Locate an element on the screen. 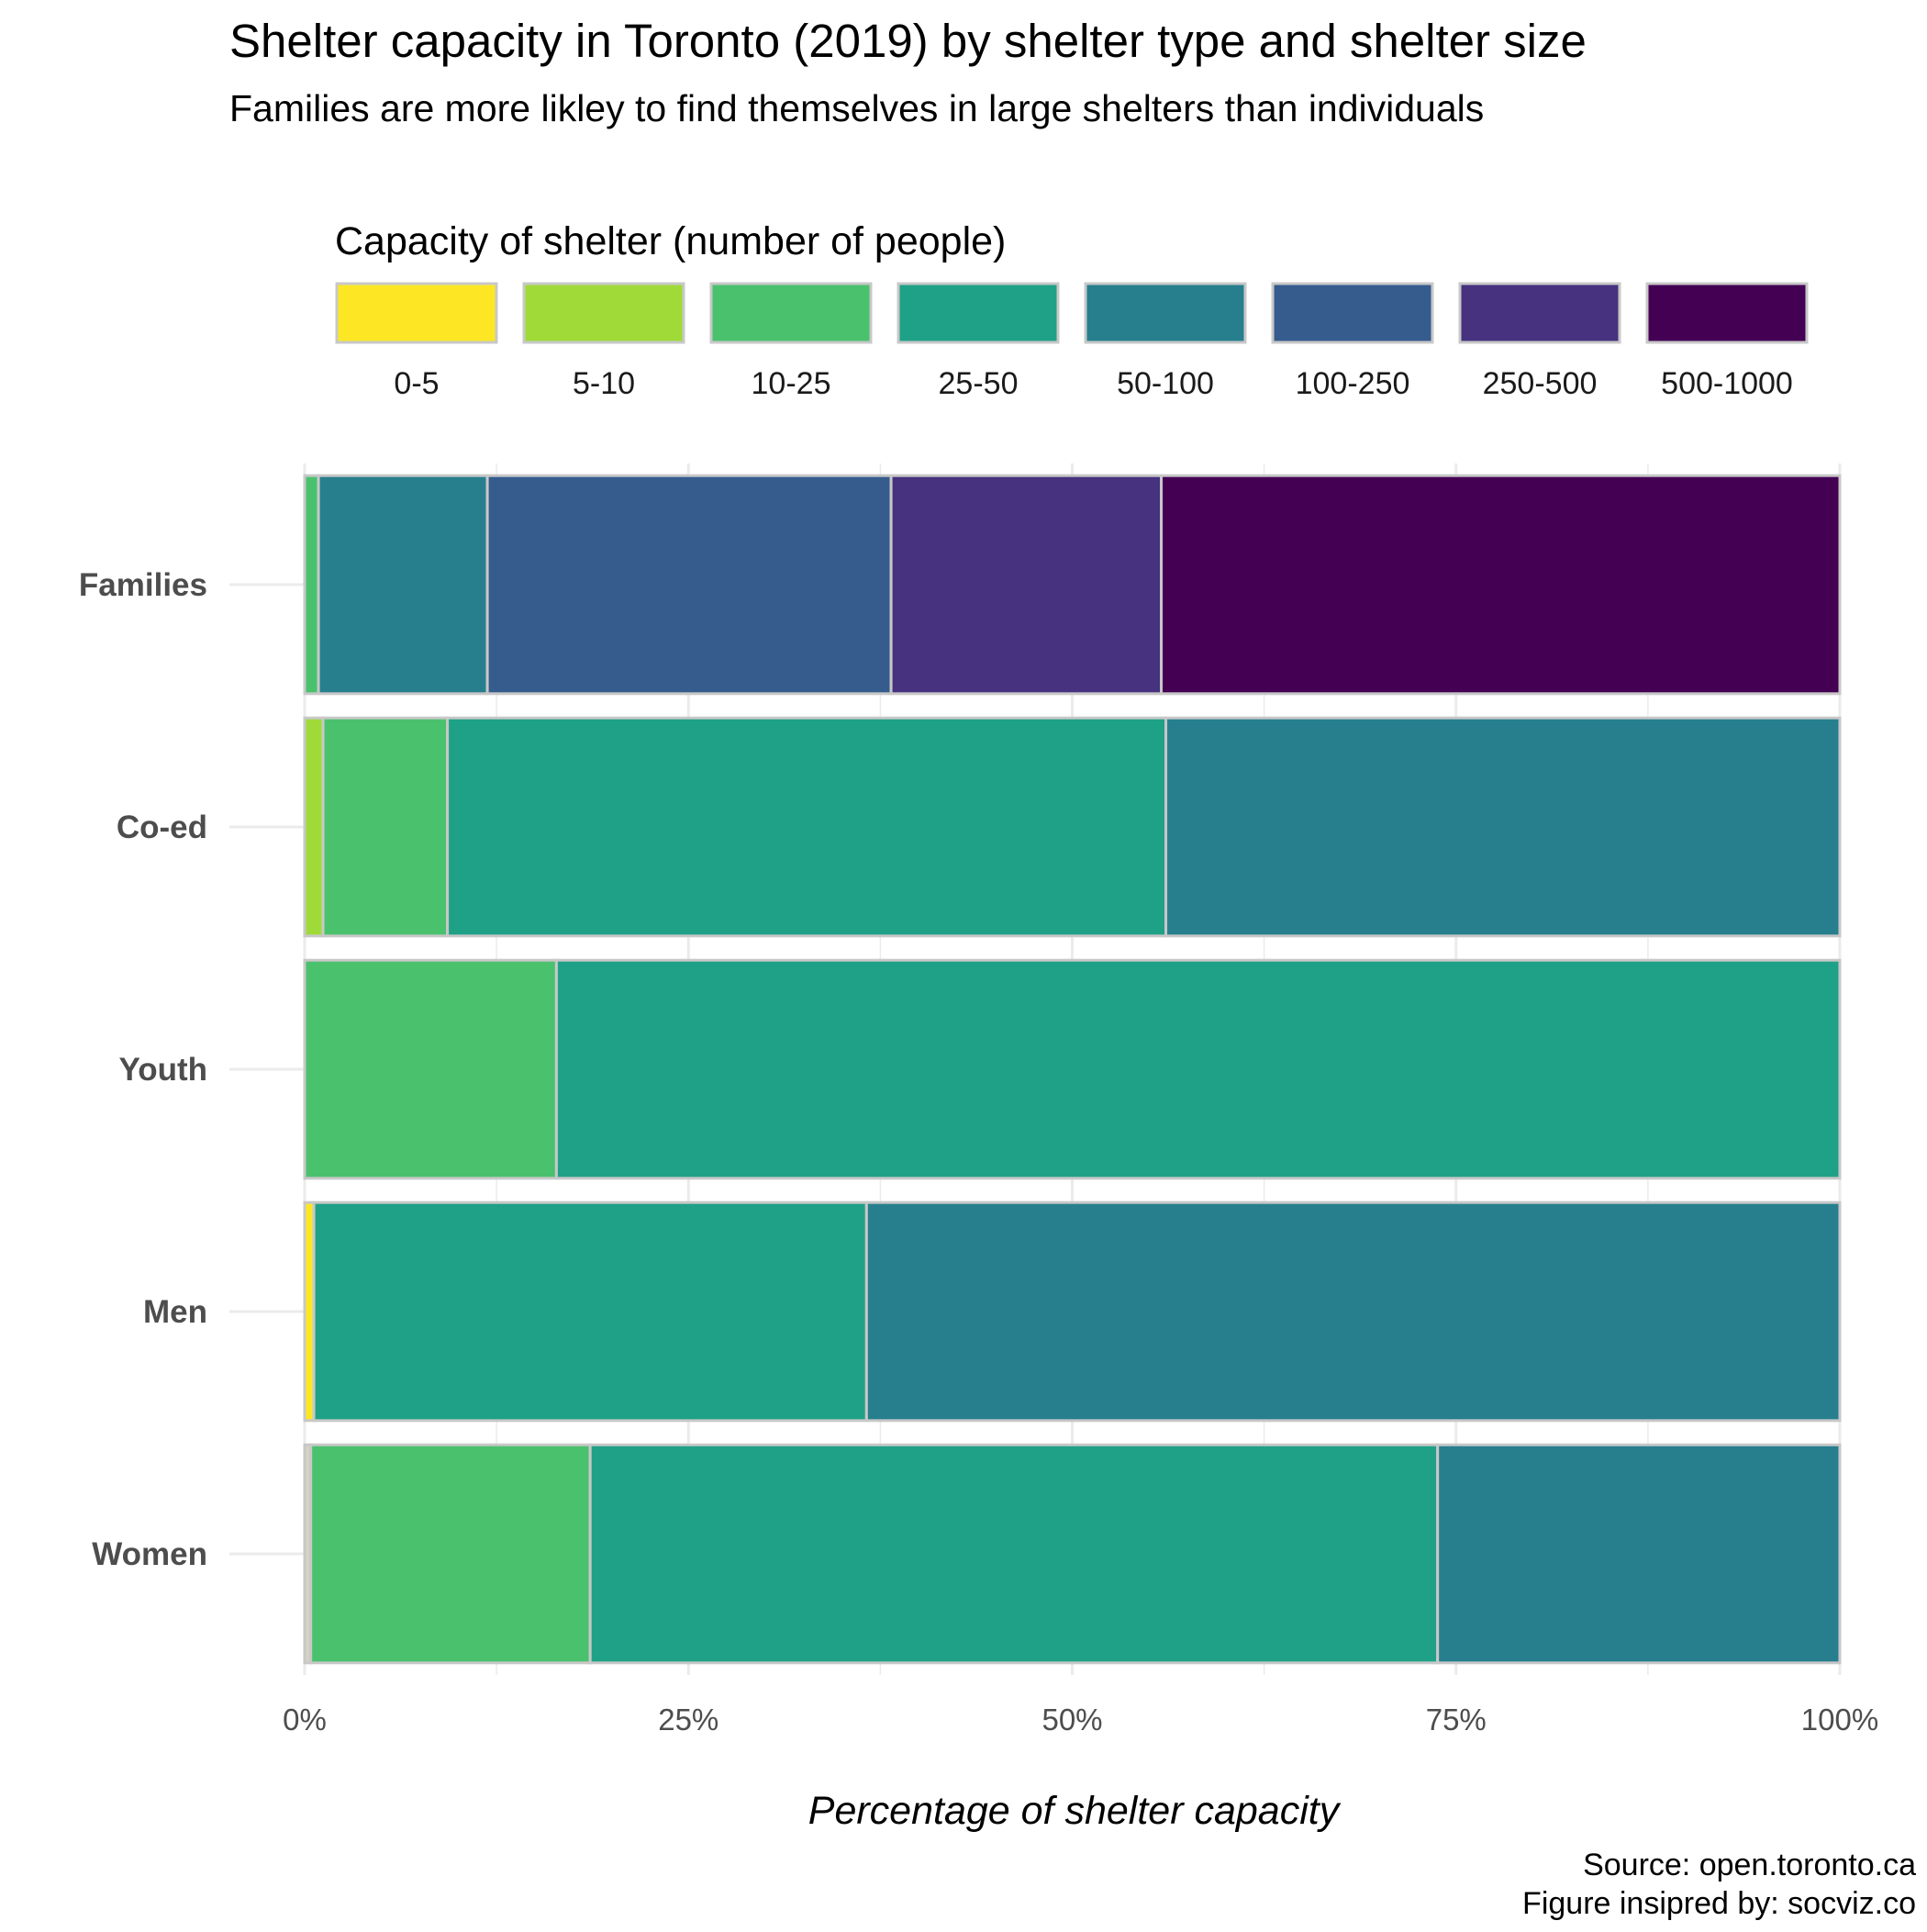 The height and width of the screenshot is (1932, 1927). caption-inspired: Figure insipred by: socviz.co is located at coordinates (1719, 1903).